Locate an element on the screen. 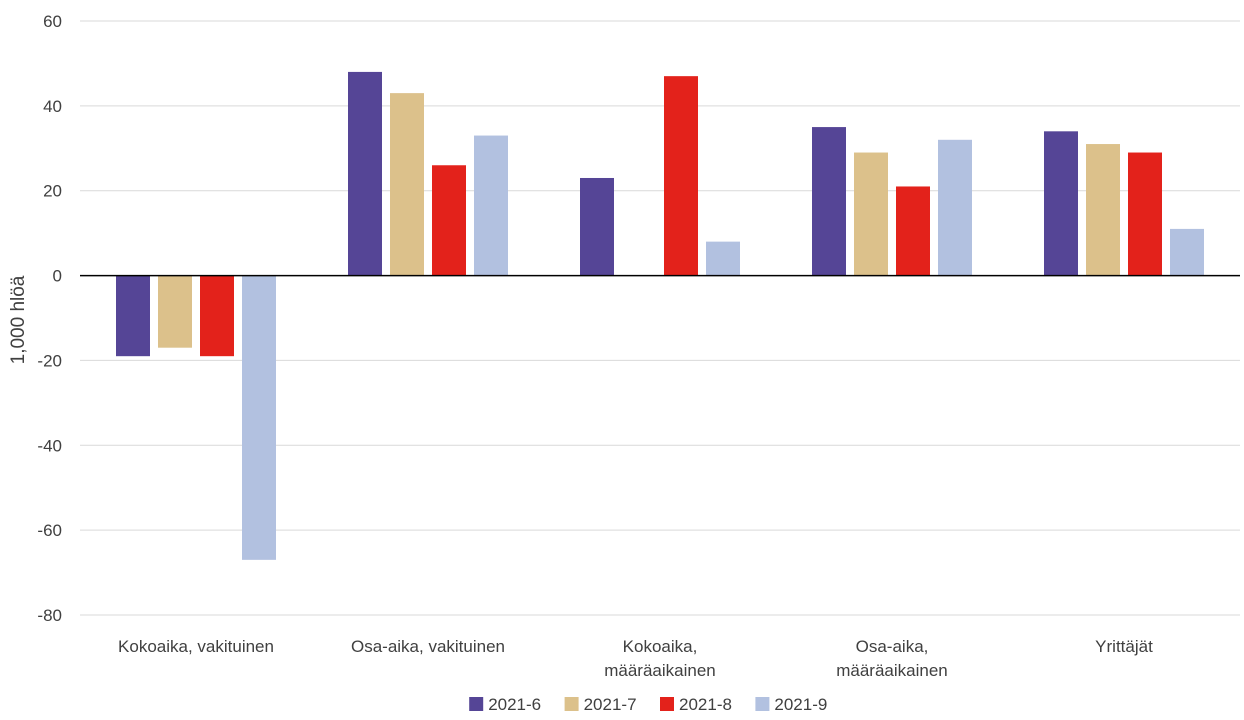 This screenshot has height=720, width=1244. category-label: Kokoaika, vakituinen is located at coordinates (196, 646).